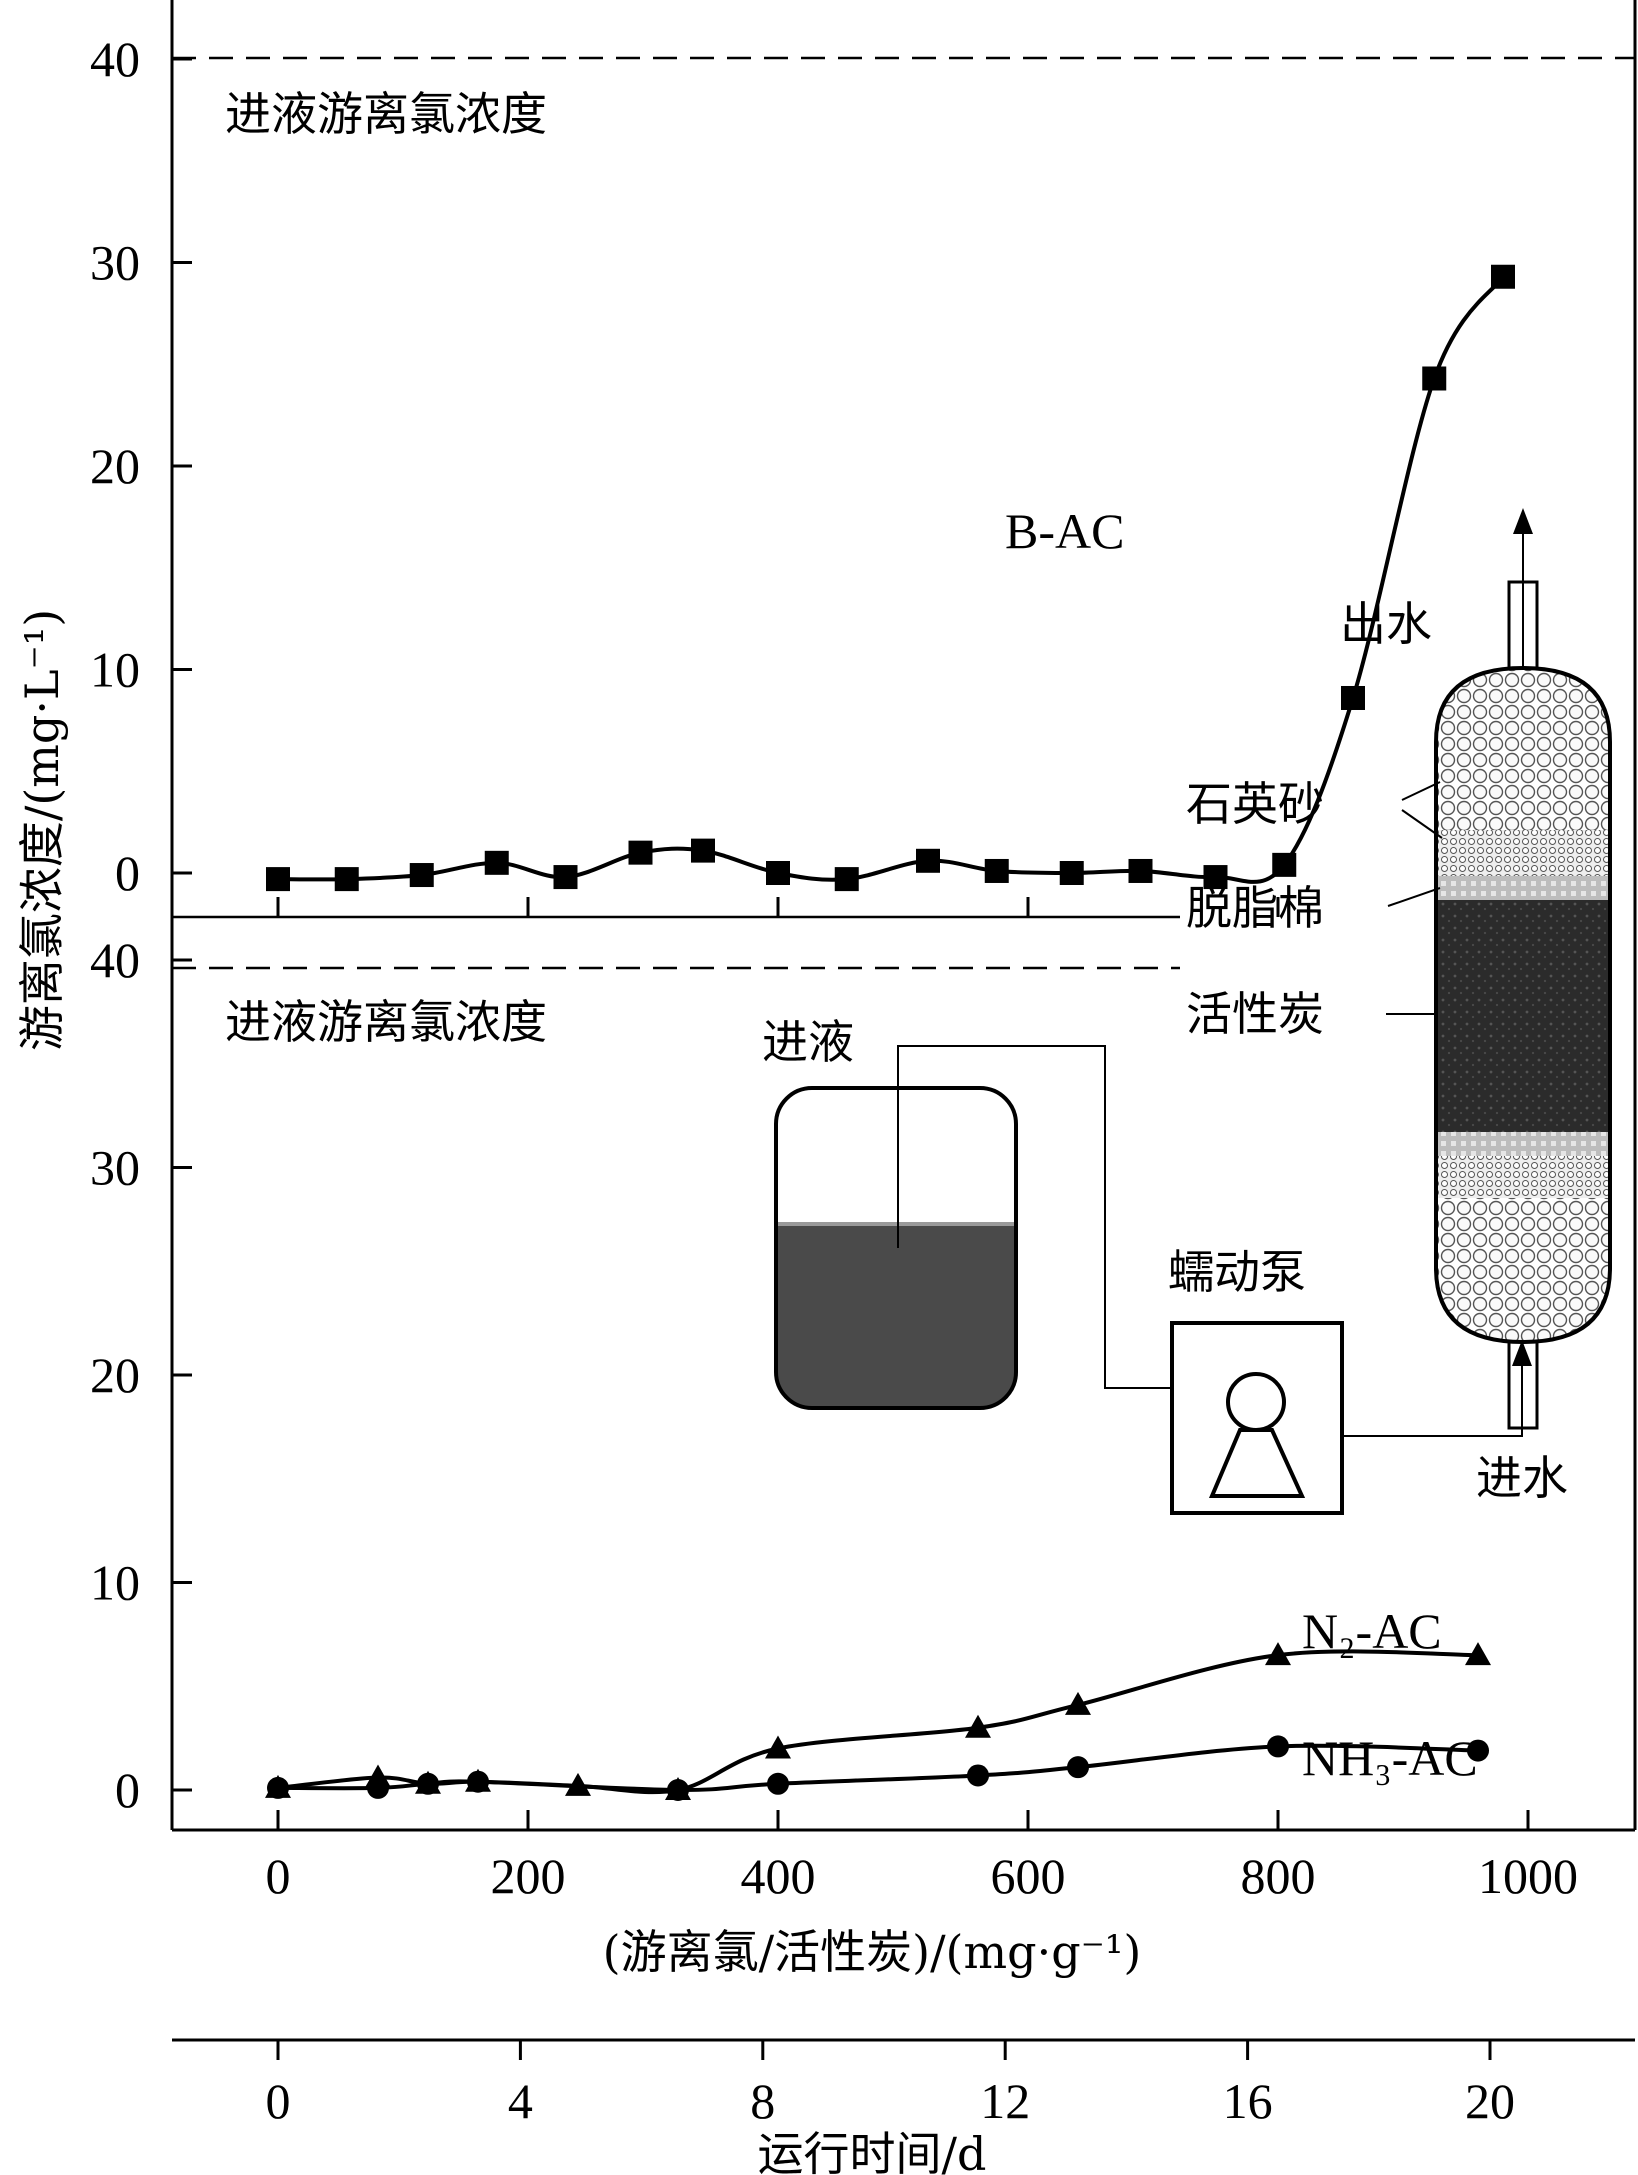 This screenshot has width=1638, height=2175. Describe the element at coordinates (1386, 624) in the screenshot. I see `outlet-label: 出水` at that location.